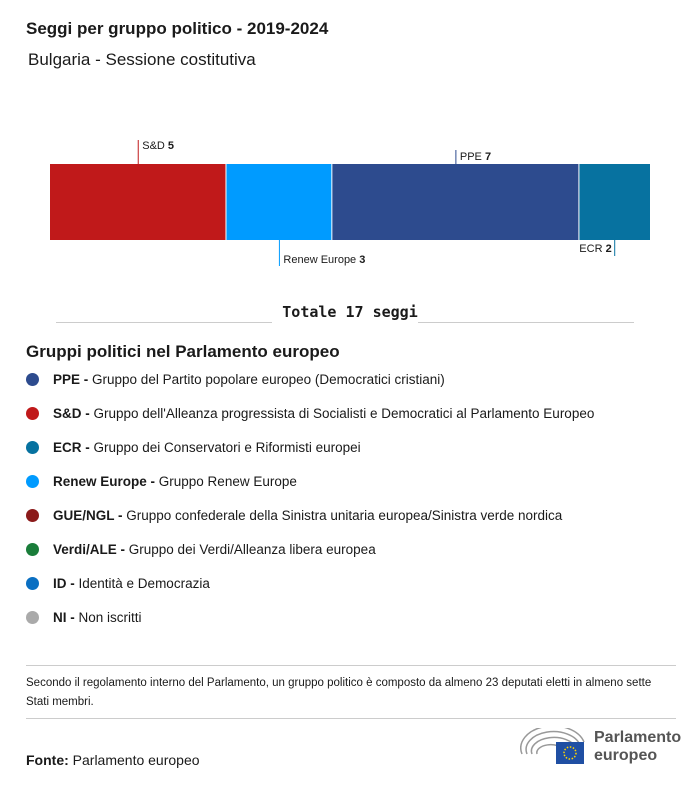 This screenshot has height=786, width=700. I want to click on legend-abbr: PPE -, so click(71, 379).